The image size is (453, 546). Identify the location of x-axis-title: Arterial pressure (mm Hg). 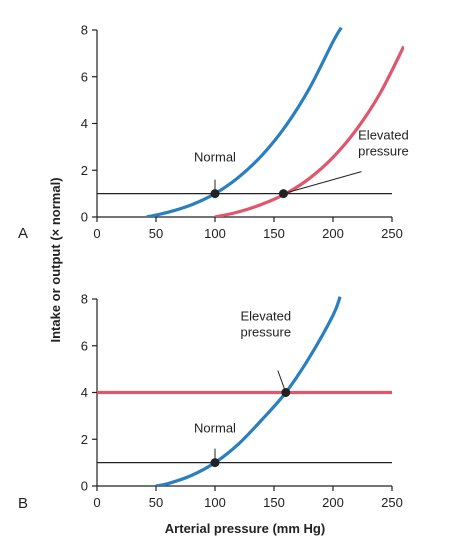
(245, 528).